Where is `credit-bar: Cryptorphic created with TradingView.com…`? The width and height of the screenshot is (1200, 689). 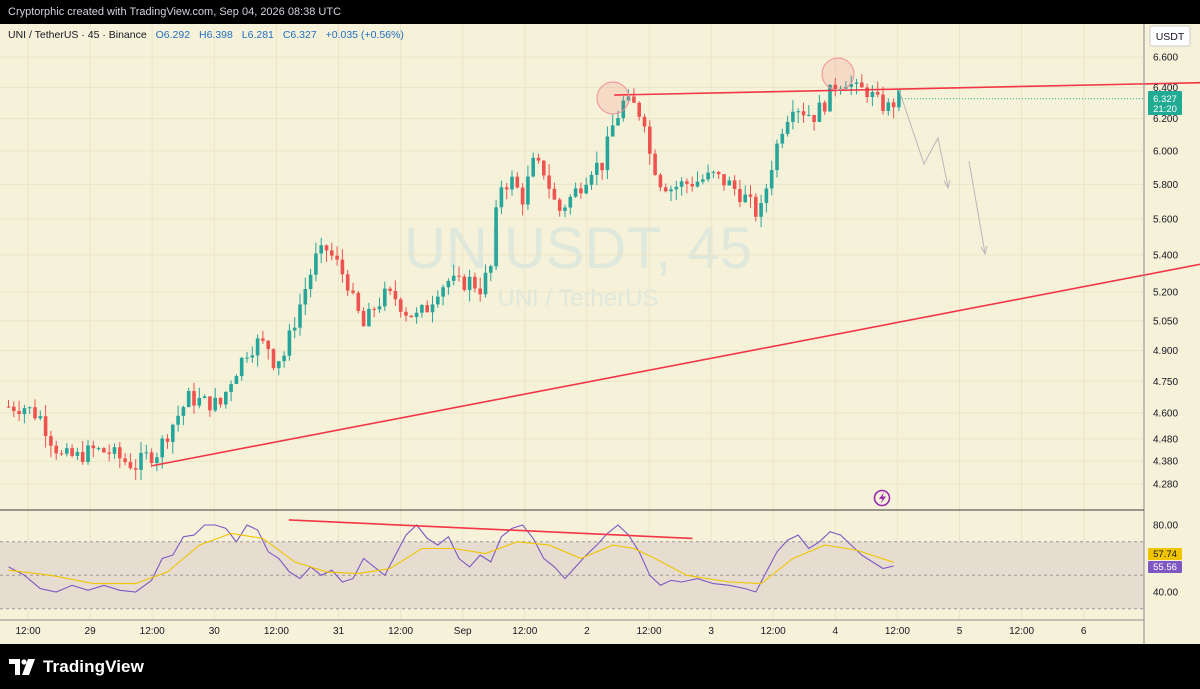 credit-bar: Cryptorphic created with TradingView.com… is located at coordinates (600, 12).